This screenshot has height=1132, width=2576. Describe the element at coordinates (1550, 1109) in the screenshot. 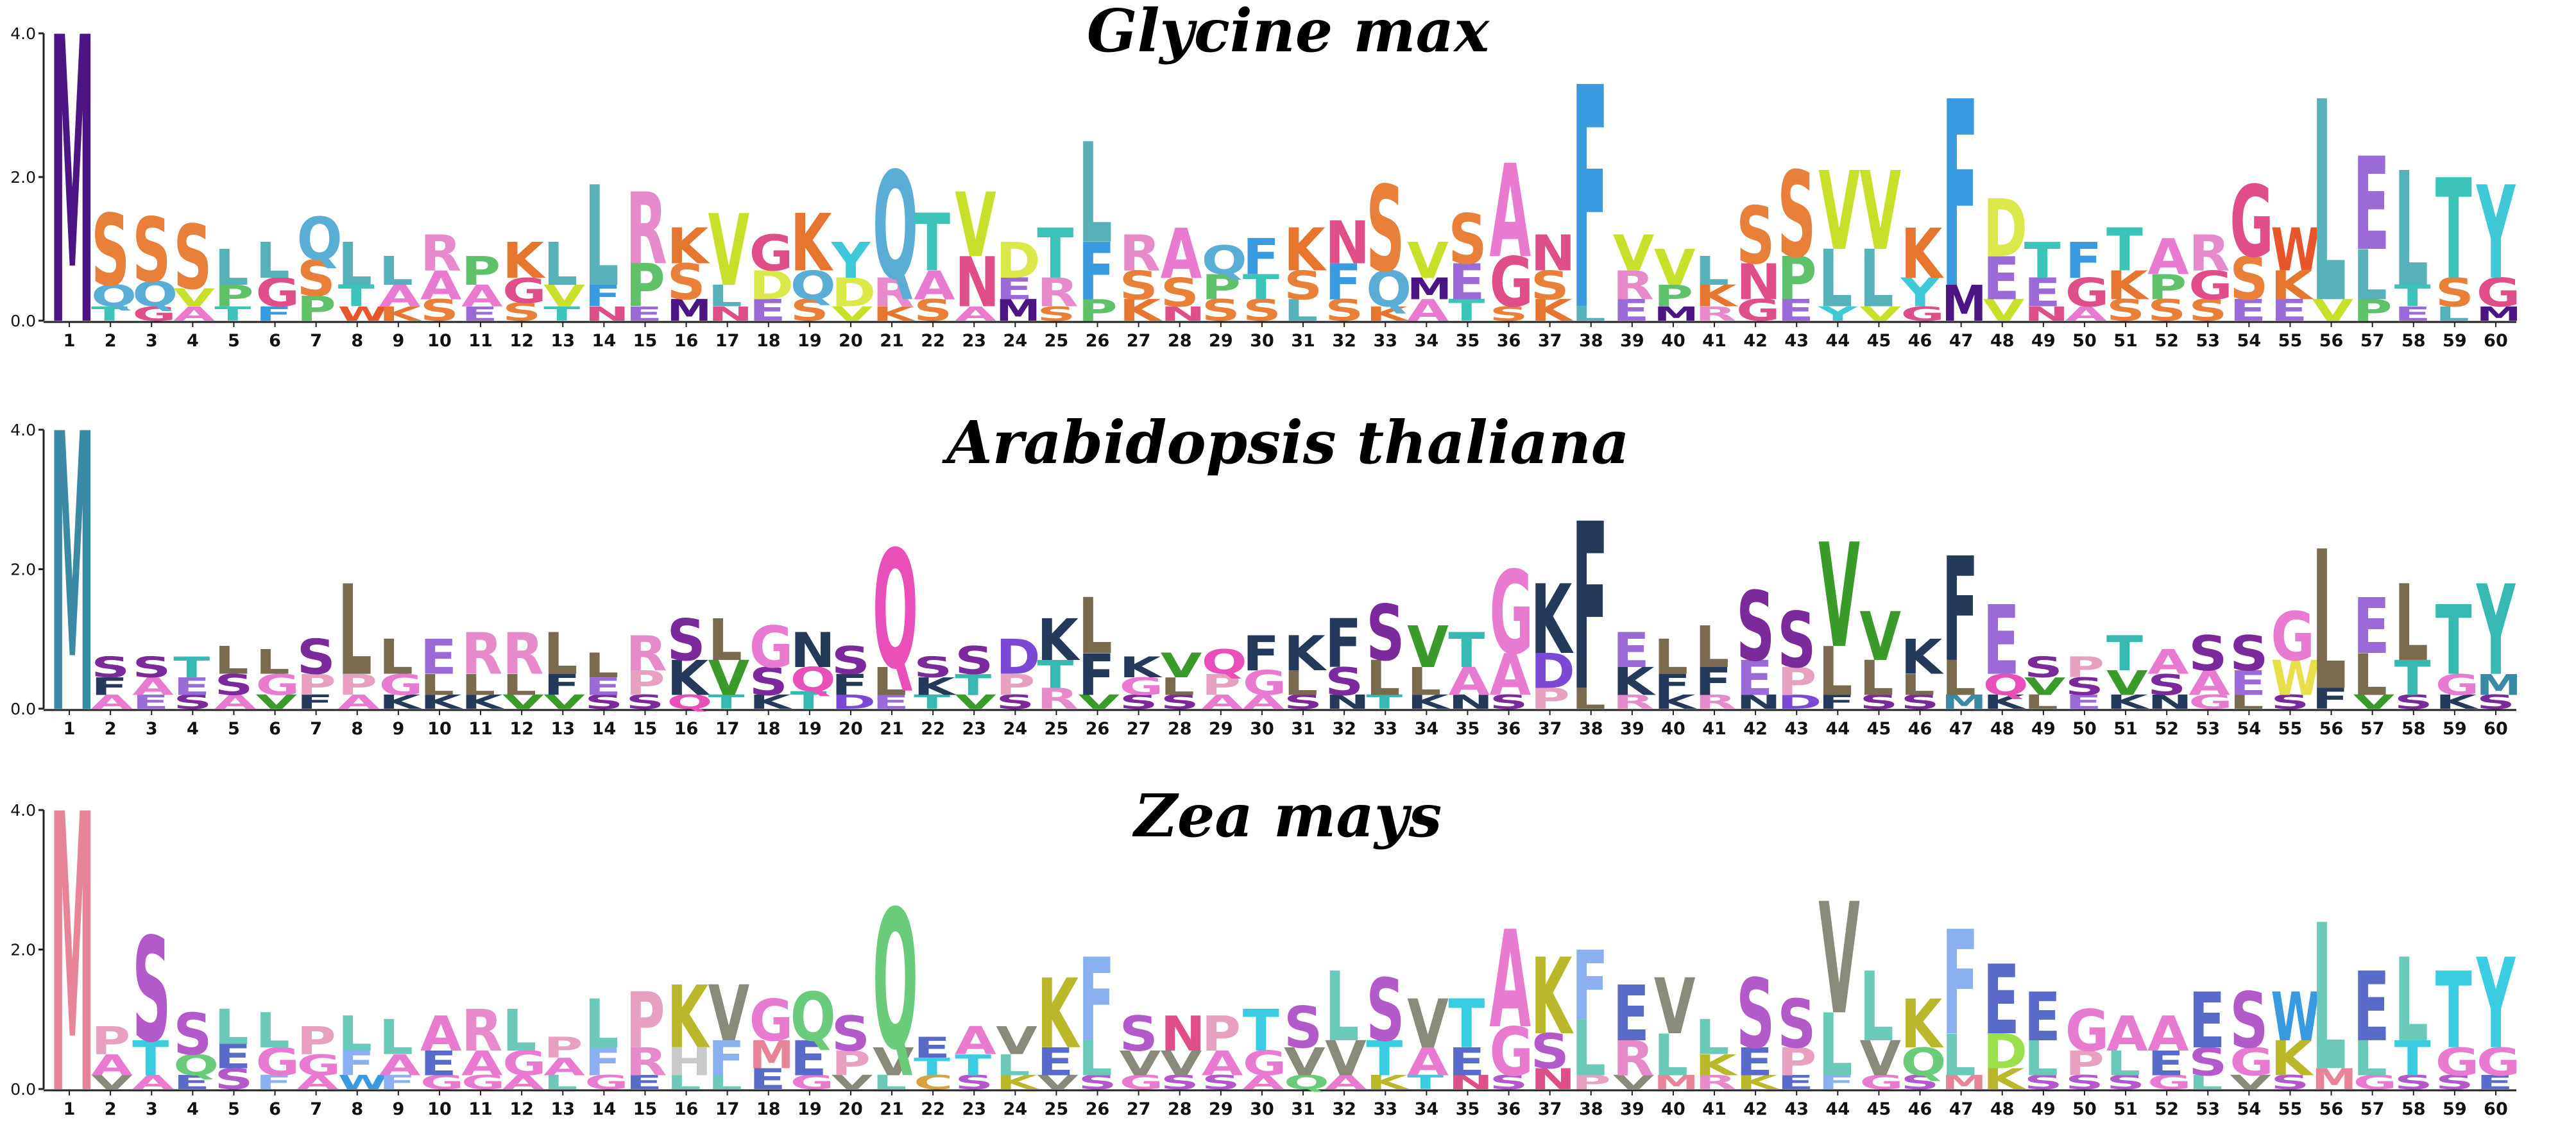

I see `x-tick-label: 37` at that location.